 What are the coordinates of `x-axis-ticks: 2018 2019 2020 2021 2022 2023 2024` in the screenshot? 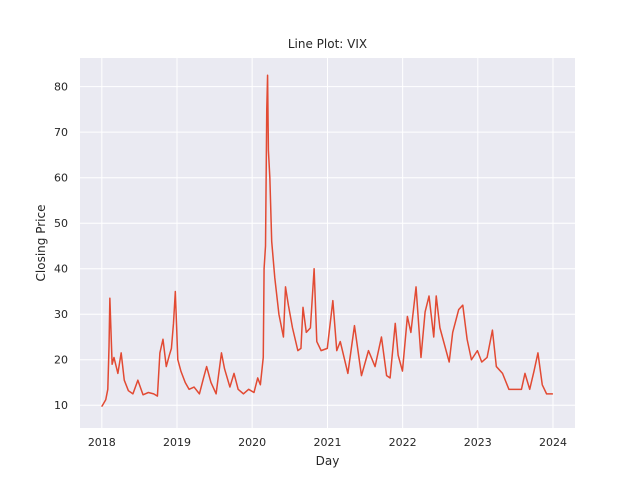 It's located at (327, 442).